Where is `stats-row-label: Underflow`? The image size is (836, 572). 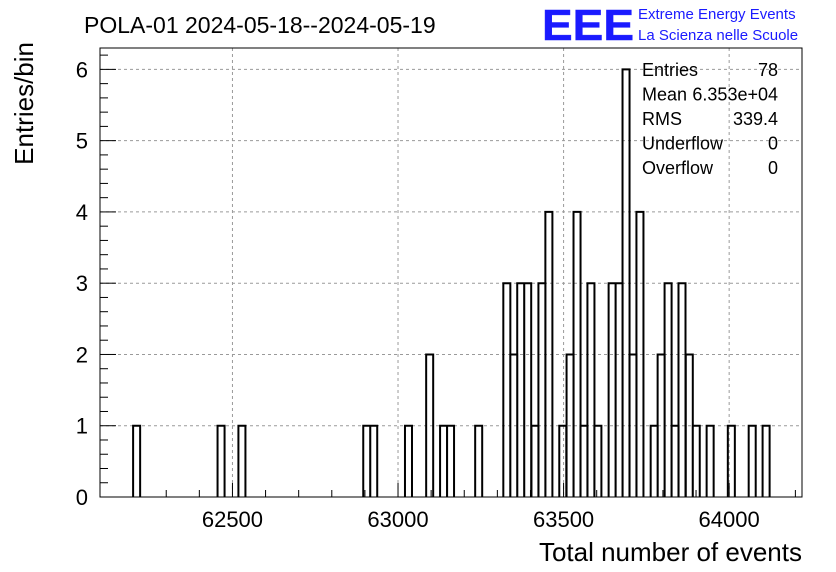
stats-row-label: Underflow is located at coordinates (683, 144).